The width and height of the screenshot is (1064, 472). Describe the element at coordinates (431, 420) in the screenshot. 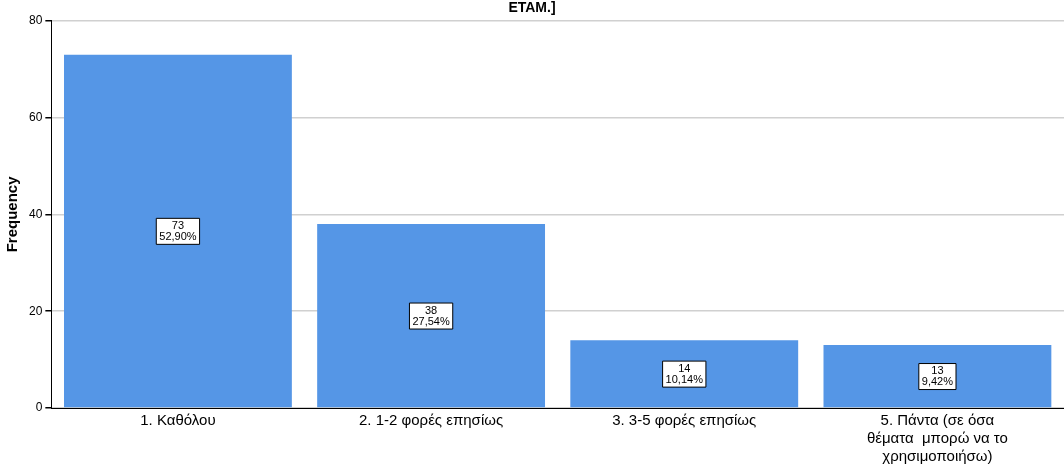

I see `x-tick-label: 2. 1-2 φορές επησίως` at that location.